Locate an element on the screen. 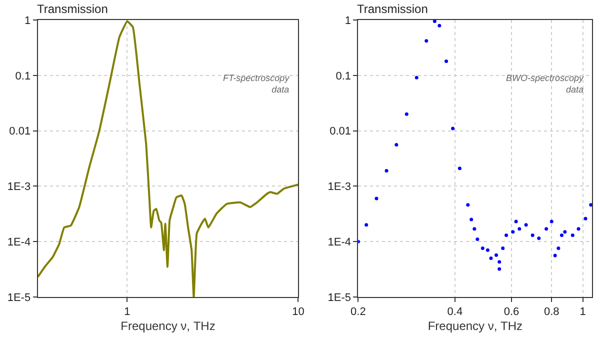  annotation: FT-spectroscopy data is located at coordinates (256, 84).